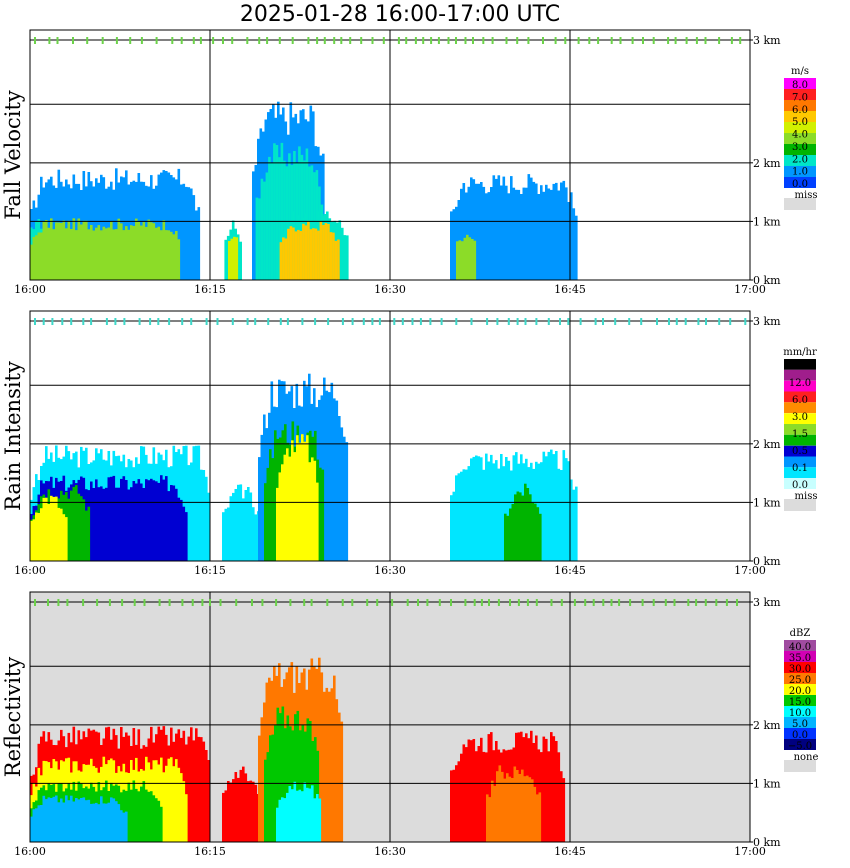 This screenshot has width=850, height=868. I want to click on colorbar-label: 0.0, so click(800, 735).